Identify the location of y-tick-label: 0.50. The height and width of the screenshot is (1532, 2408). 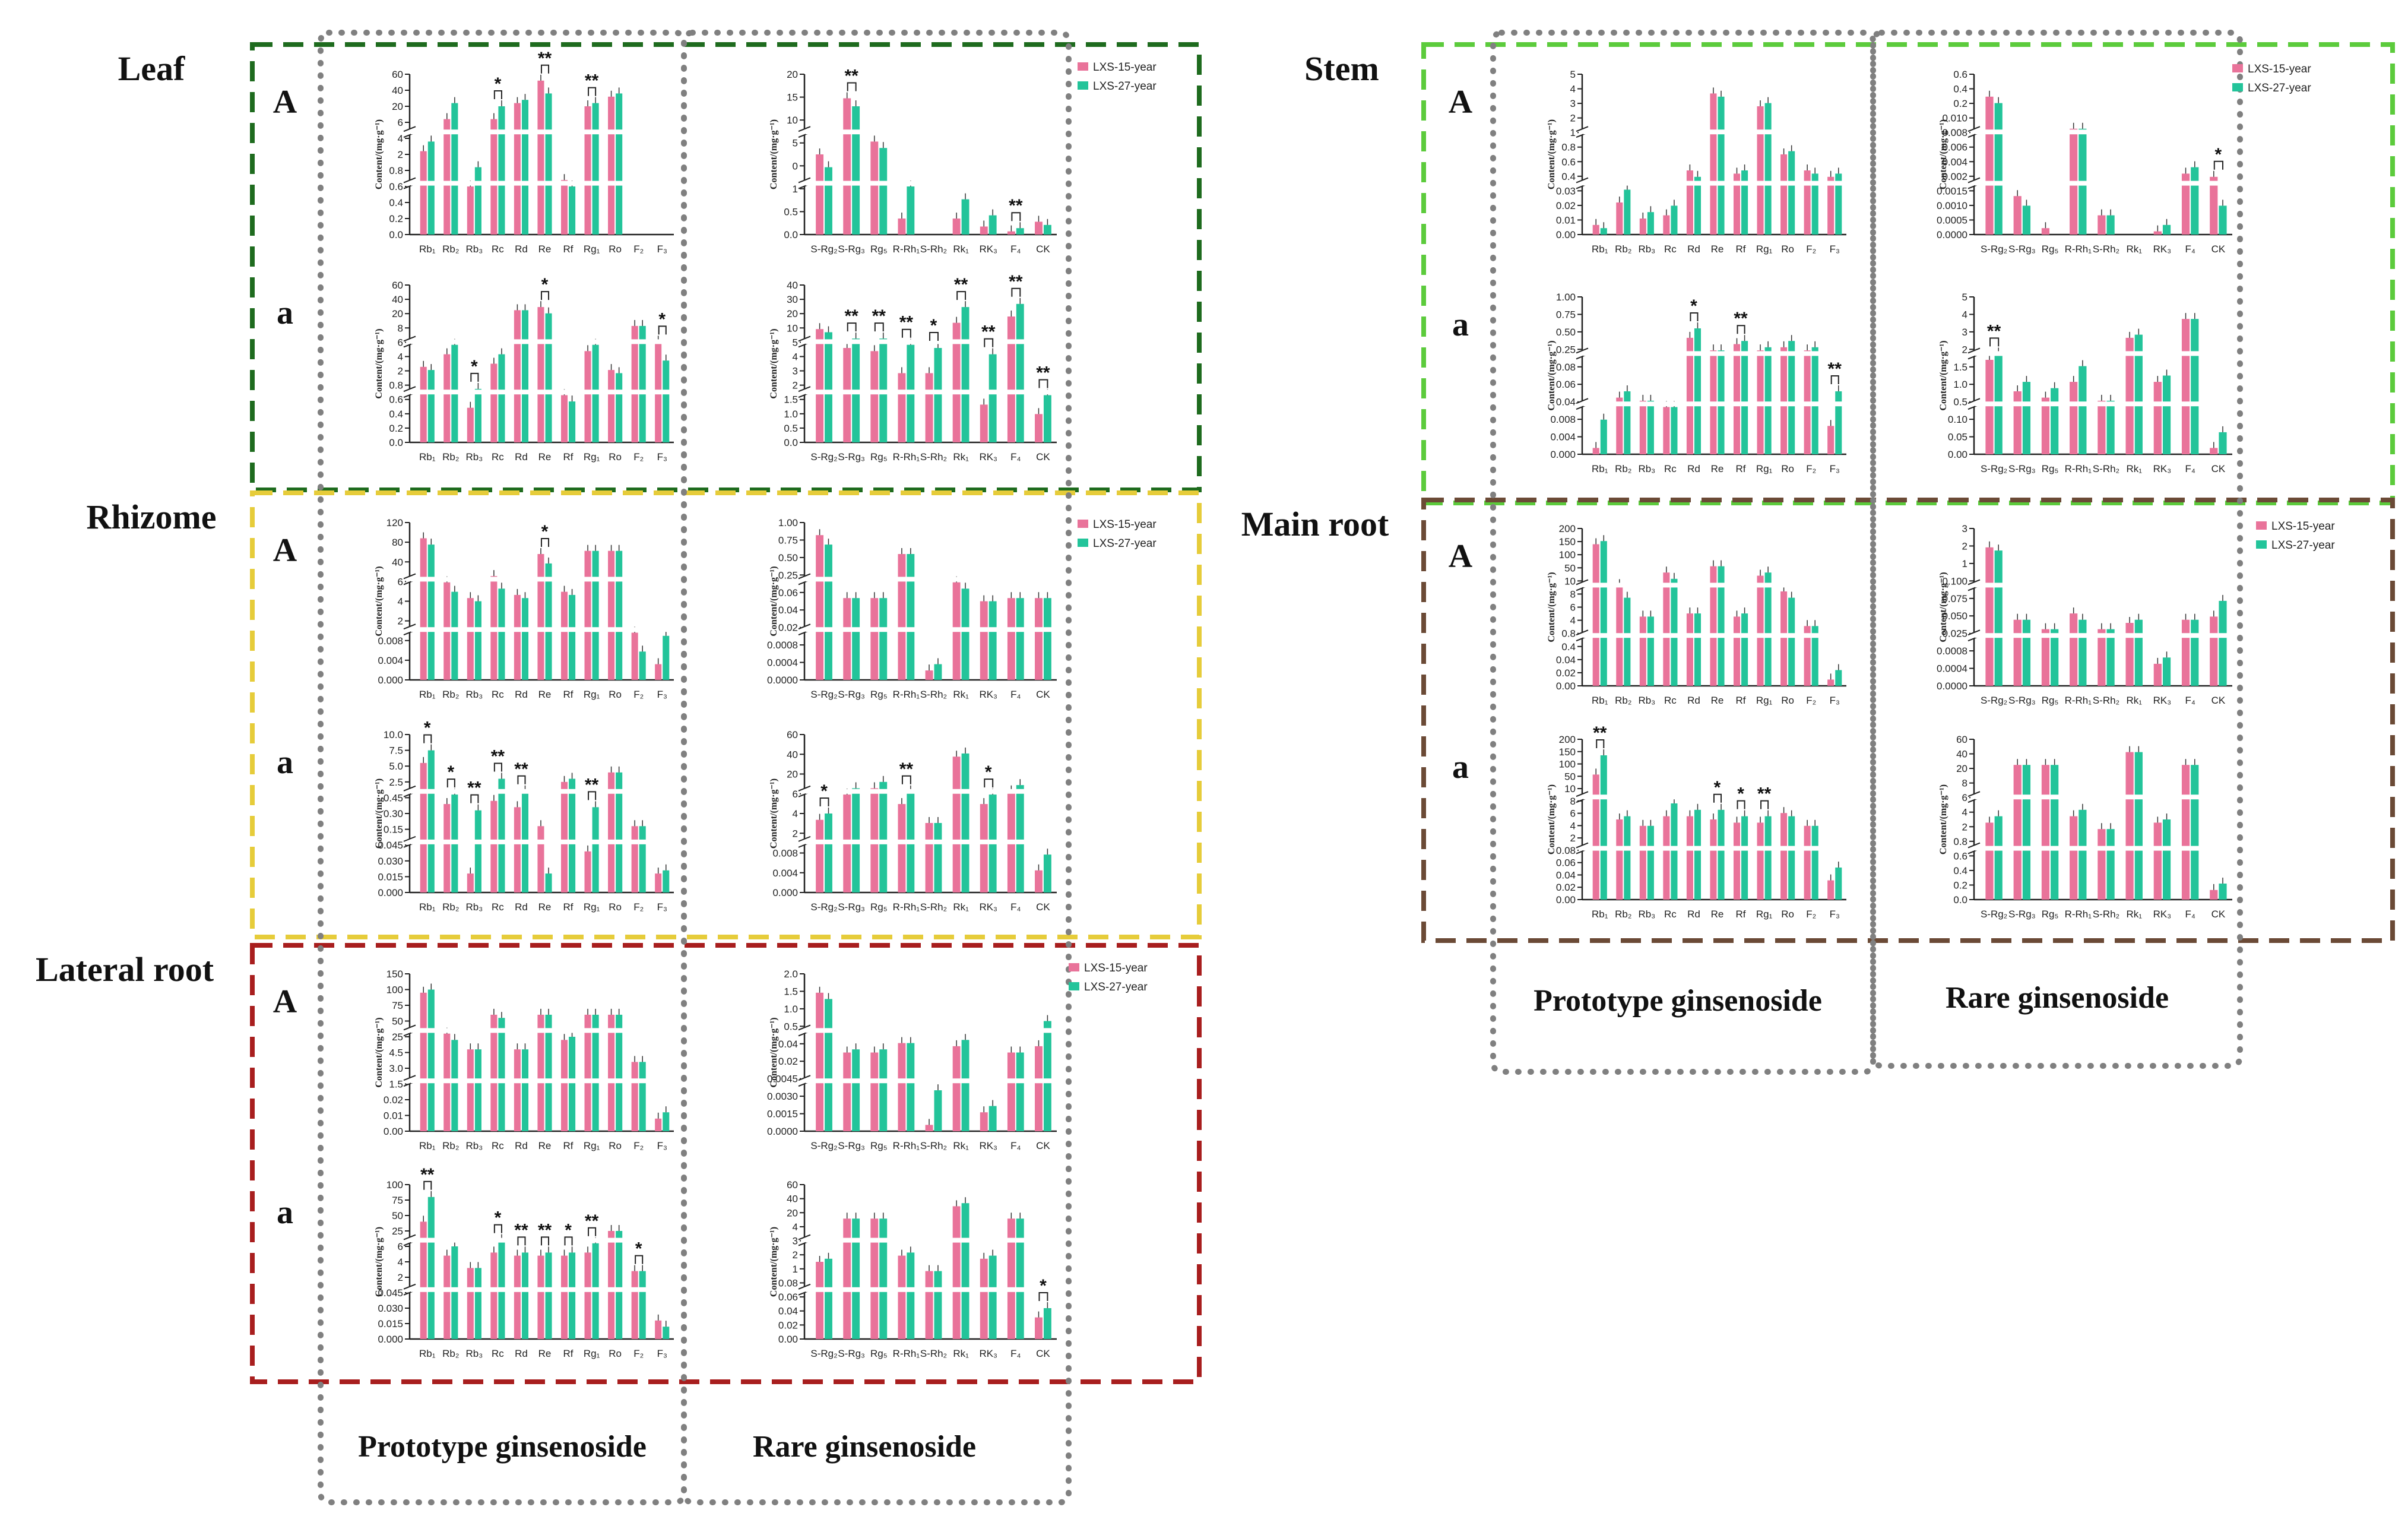
(788, 558).